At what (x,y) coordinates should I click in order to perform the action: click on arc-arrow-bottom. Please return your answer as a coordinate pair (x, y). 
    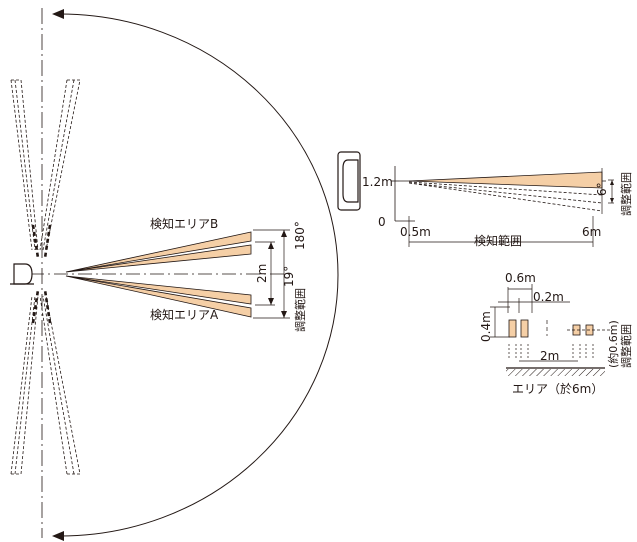
    Looking at the image, I should click on (58, 536).